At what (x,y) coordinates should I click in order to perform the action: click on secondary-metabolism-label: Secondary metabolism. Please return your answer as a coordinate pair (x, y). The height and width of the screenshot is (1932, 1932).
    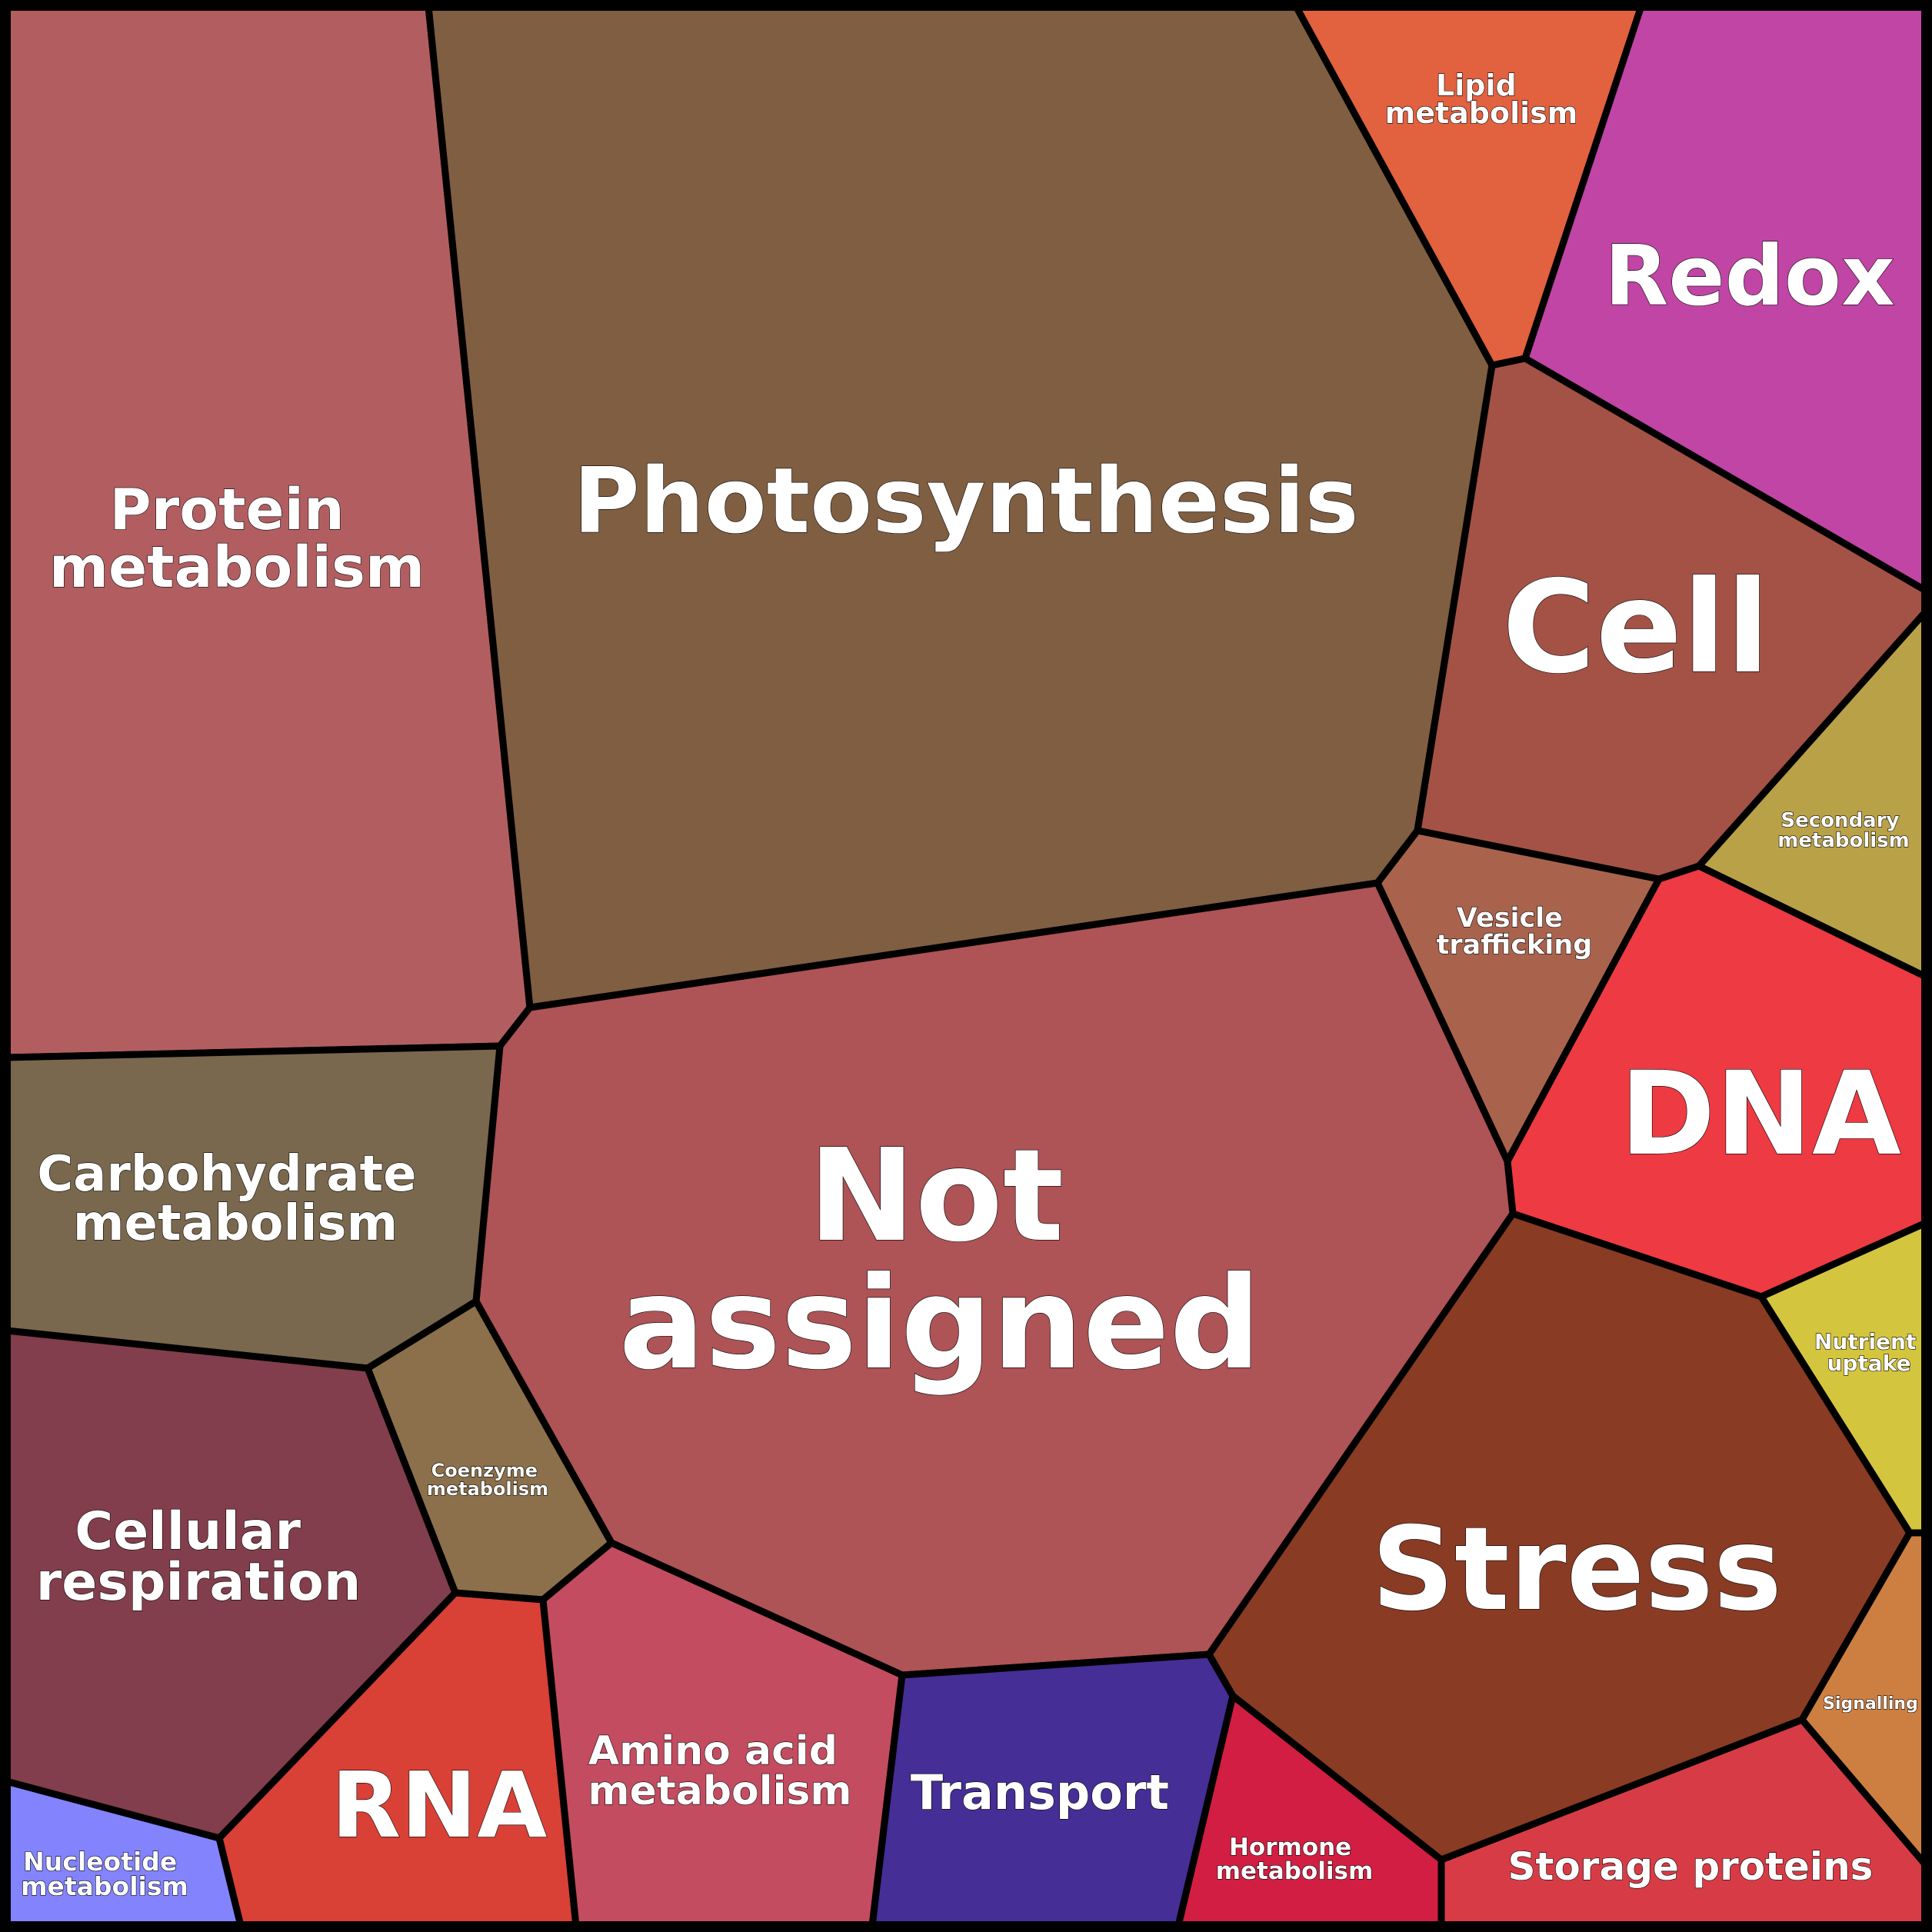
    Looking at the image, I should click on (1843, 830).